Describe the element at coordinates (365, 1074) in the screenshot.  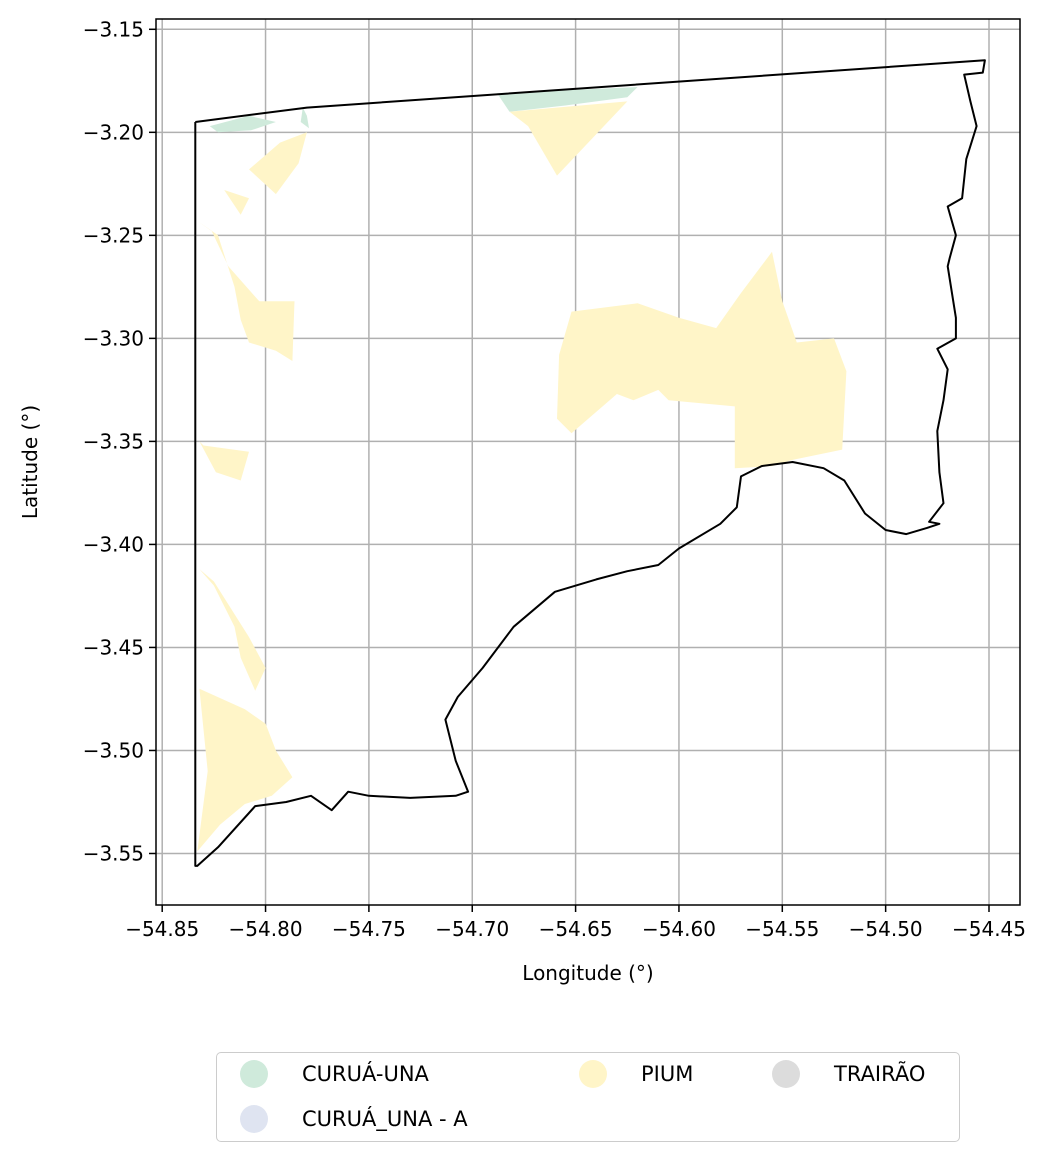
I see `legend-label-curua-una: CURUÁ-UNA` at that location.